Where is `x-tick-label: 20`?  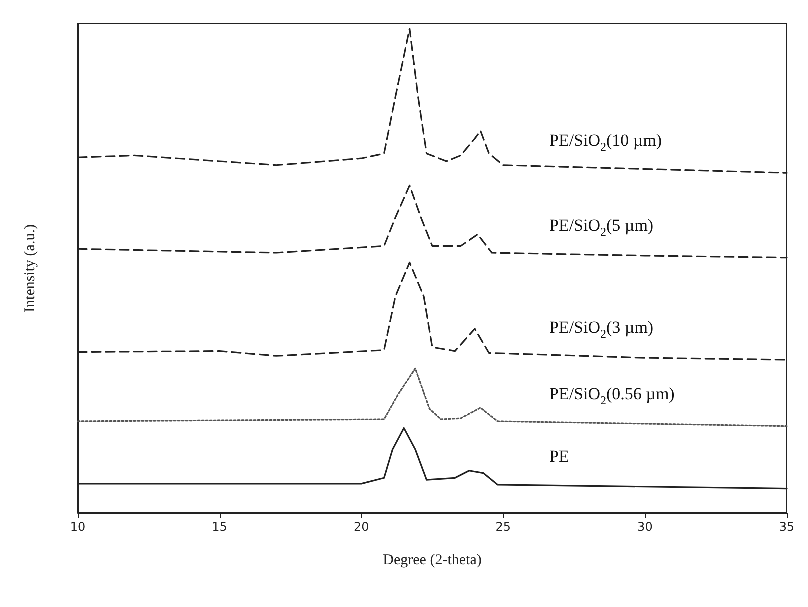 x-tick-label: 20 is located at coordinates (362, 527).